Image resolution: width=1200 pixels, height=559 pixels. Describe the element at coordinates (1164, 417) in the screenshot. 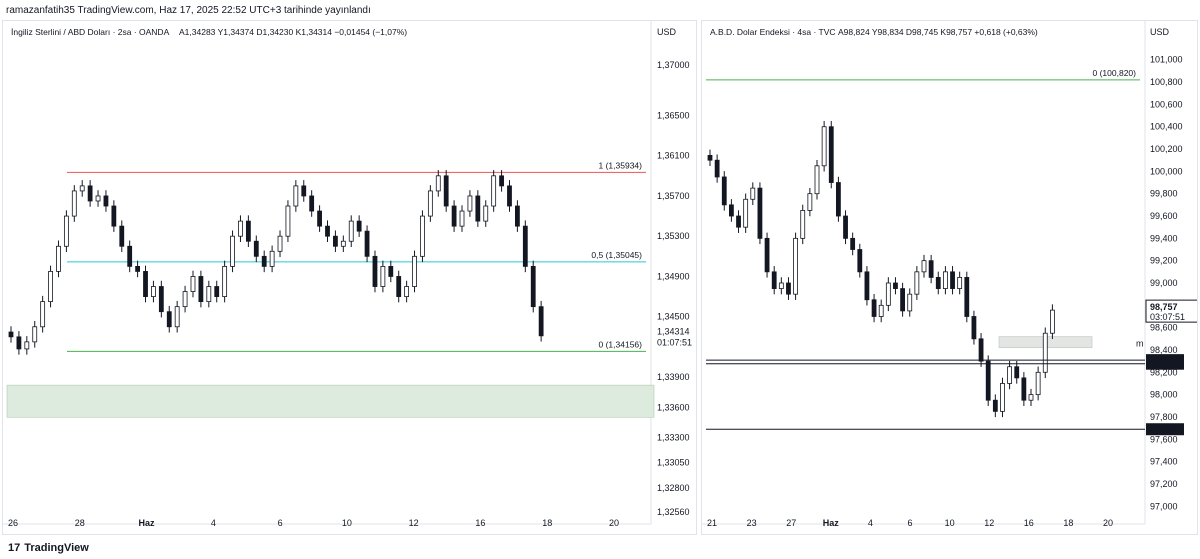

I see `price-tick-label: 97,800` at that location.